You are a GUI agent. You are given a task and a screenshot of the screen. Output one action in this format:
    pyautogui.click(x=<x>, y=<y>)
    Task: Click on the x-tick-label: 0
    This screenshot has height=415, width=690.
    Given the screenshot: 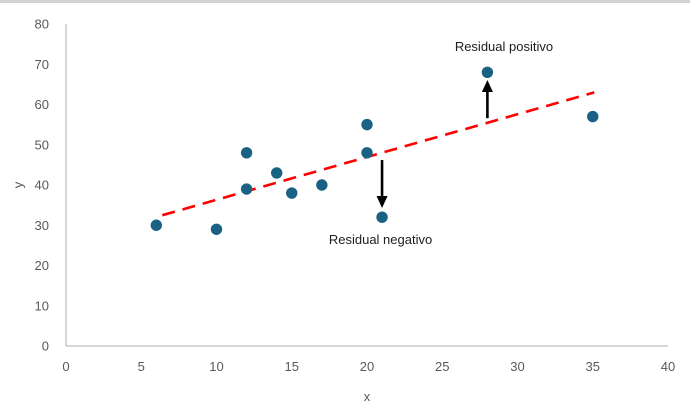 What is the action you would take?
    pyautogui.click(x=65, y=366)
    